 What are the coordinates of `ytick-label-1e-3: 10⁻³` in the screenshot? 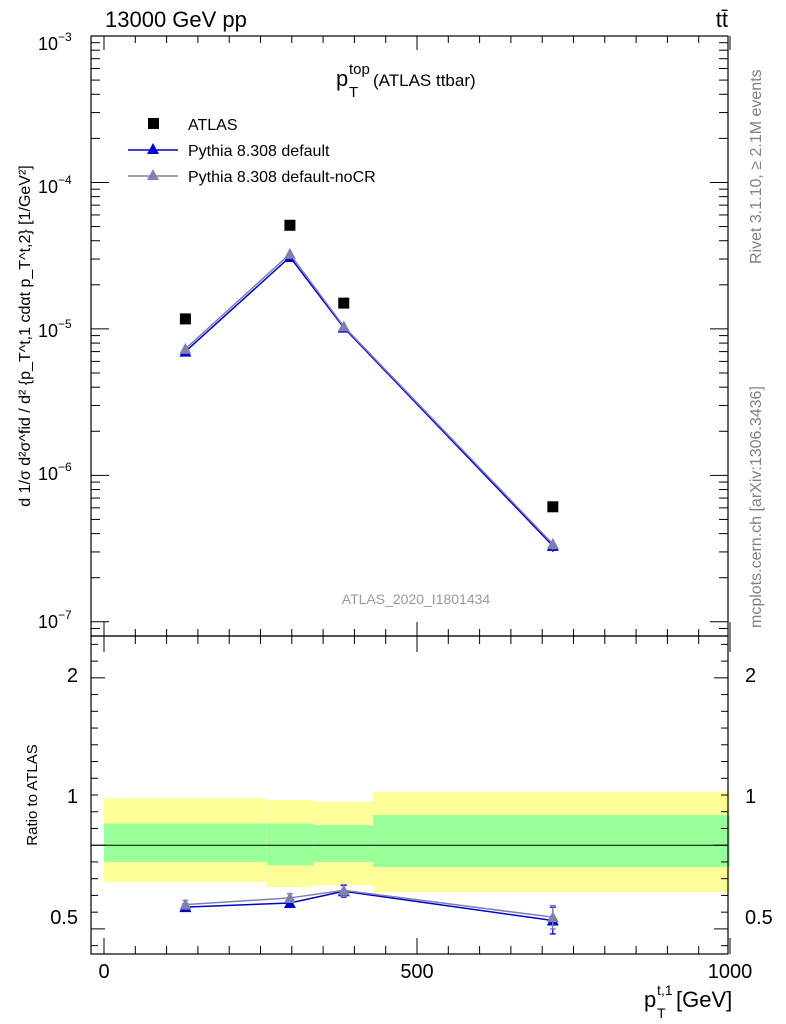 It's located at (55, 42).